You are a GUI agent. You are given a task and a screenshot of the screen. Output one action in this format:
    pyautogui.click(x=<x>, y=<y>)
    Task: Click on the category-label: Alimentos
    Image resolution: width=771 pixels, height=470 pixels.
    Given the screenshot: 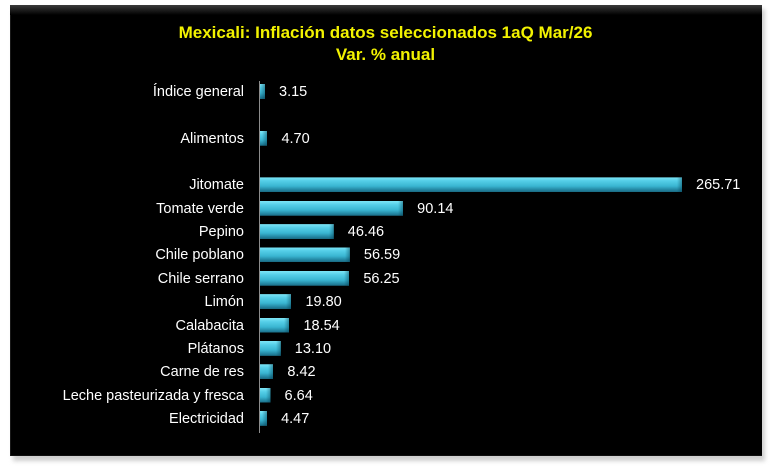 What is the action you would take?
    pyautogui.click(x=212, y=138)
    